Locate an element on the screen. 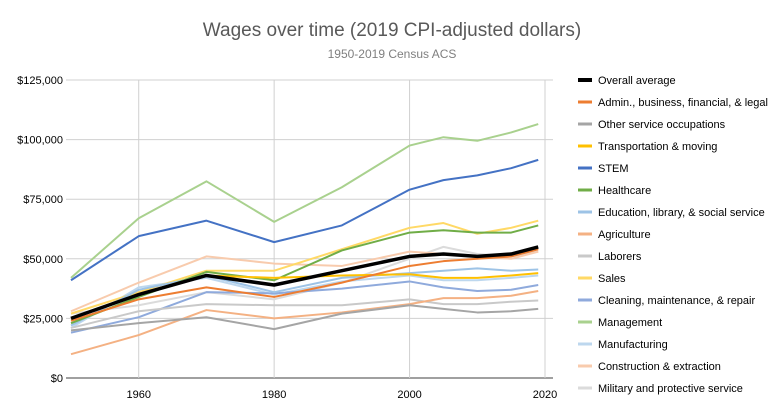 The width and height of the screenshot is (782, 417). x-tick-label: 1980 is located at coordinates (274, 395).